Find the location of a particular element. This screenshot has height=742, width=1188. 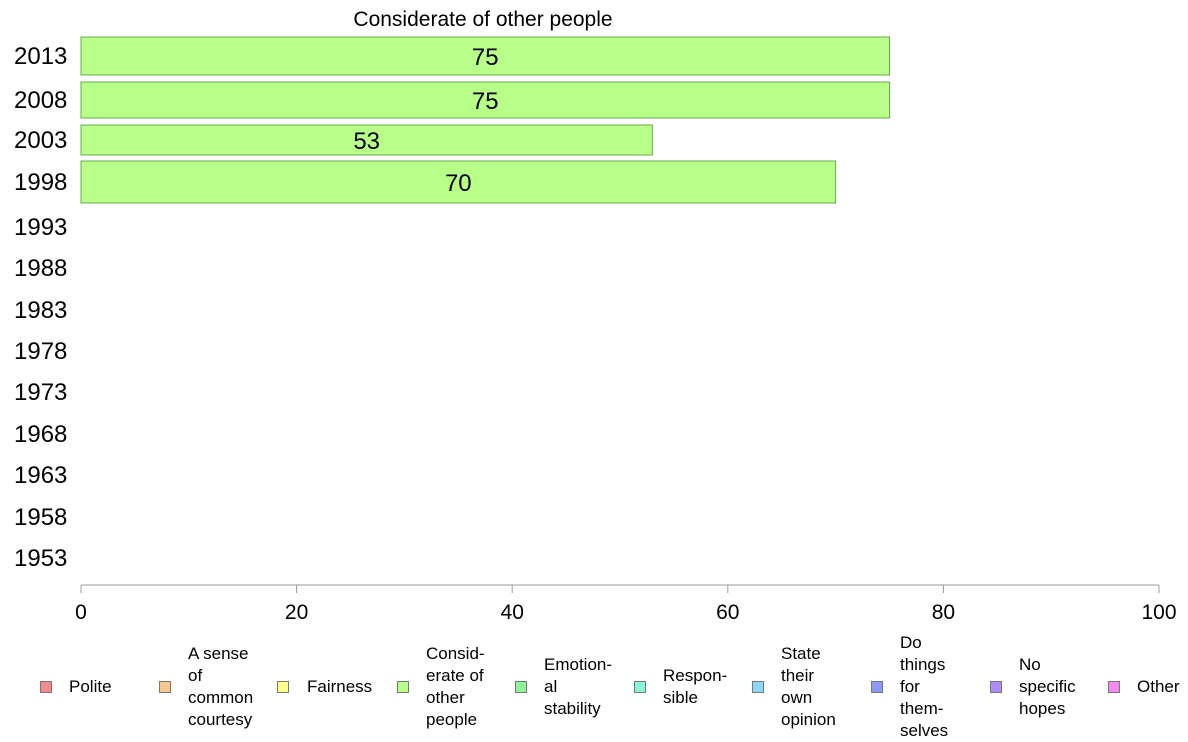

y-tick-label: 1978 is located at coordinates (40, 351).